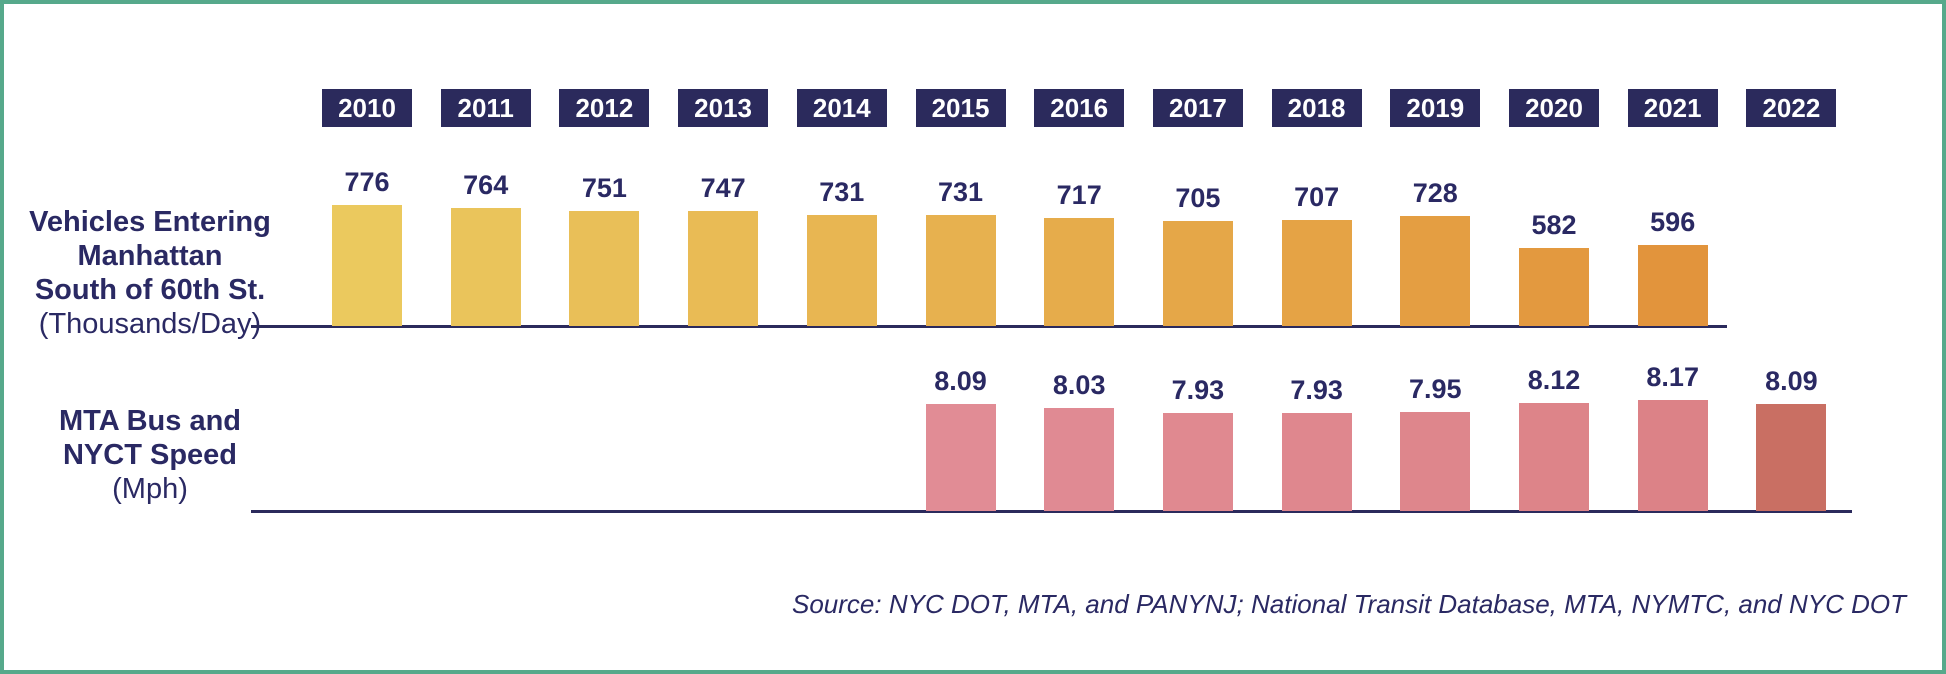 The width and height of the screenshot is (1946, 674). I want to click on speed-axis-line, so click(1051, 511).